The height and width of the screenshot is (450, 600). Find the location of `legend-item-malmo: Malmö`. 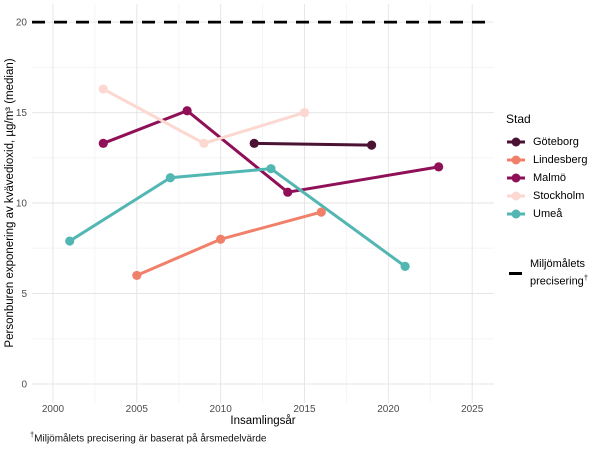

legend-item-malmo: Malmö is located at coordinates (546, 178).